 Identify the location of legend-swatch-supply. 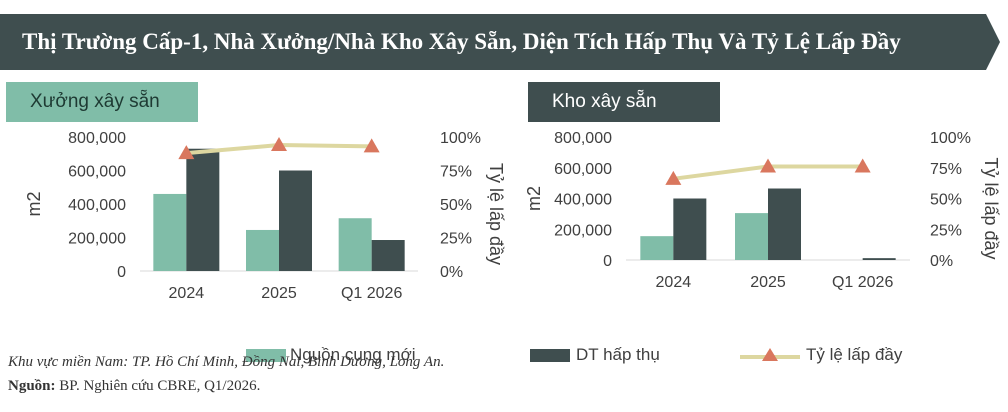
(266, 355).